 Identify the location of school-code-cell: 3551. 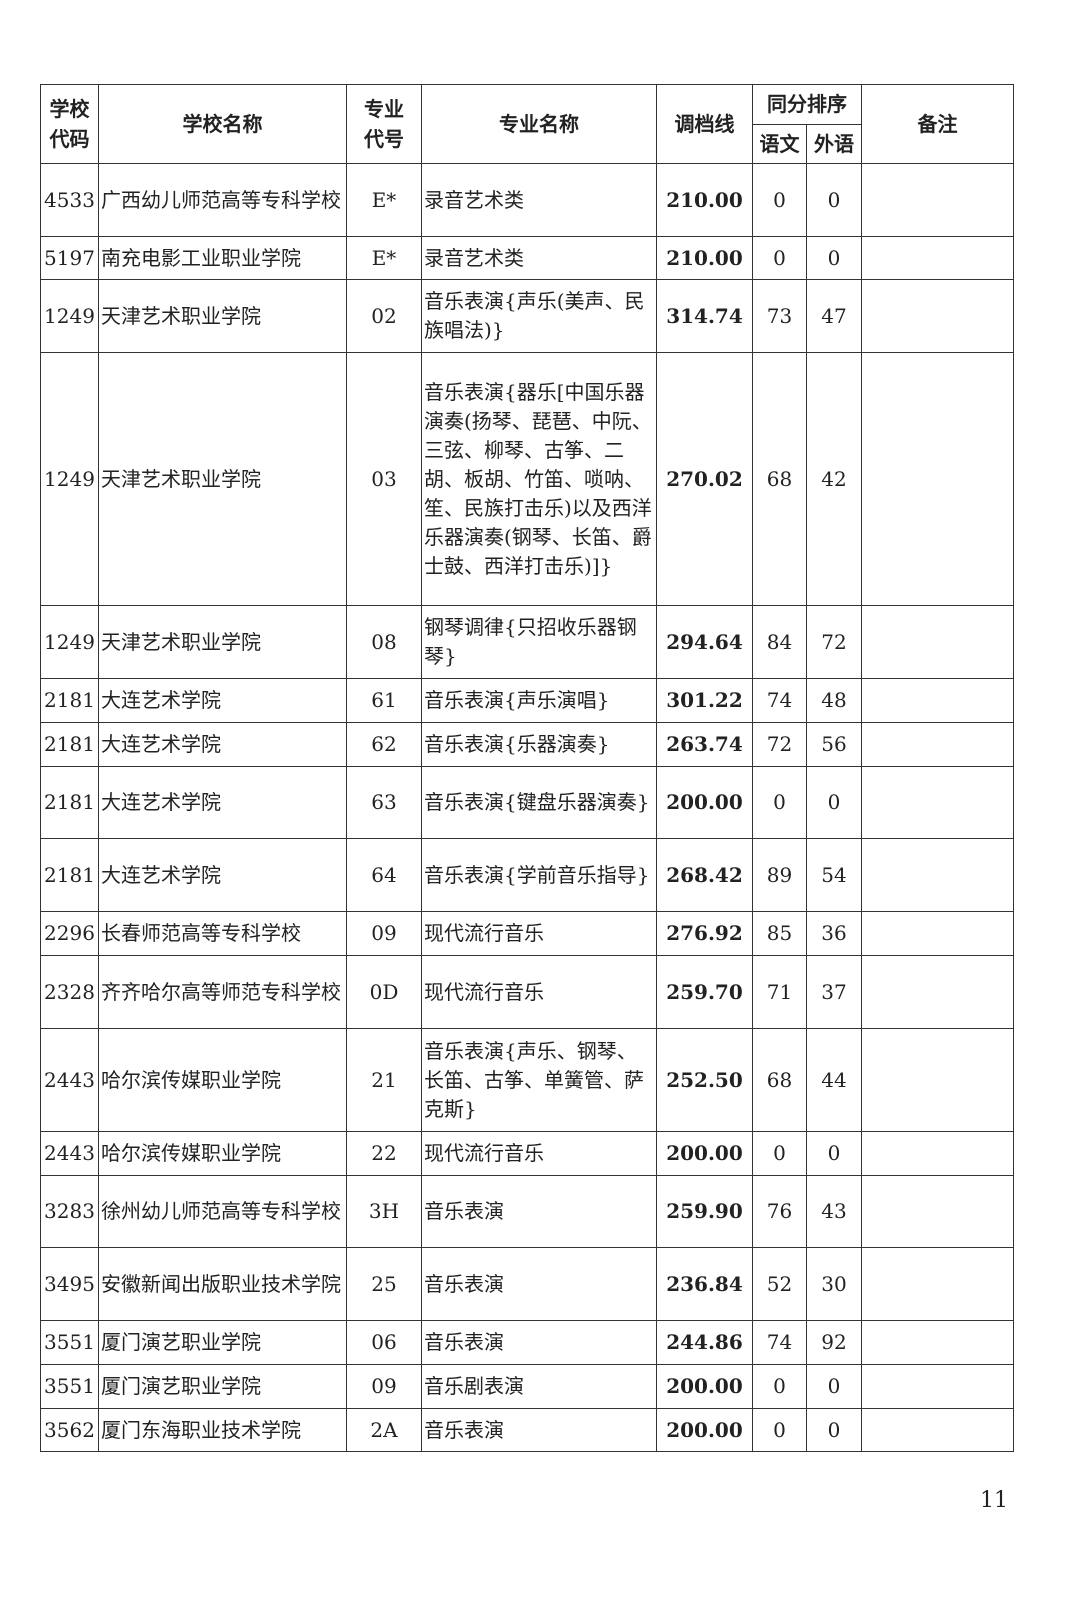
(69, 1342).